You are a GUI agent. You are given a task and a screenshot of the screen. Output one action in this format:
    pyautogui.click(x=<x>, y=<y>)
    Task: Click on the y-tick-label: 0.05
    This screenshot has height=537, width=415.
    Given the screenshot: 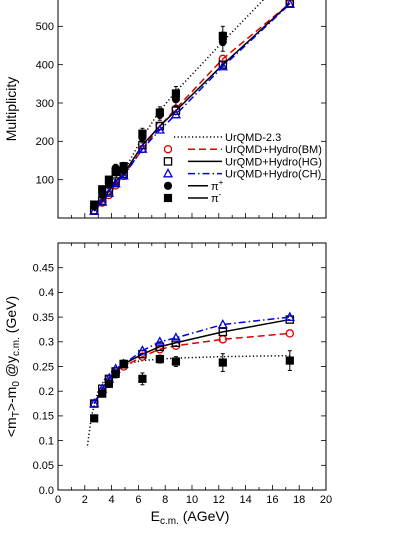 What is the action you would take?
    pyautogui.click(x=43, y=466)
    